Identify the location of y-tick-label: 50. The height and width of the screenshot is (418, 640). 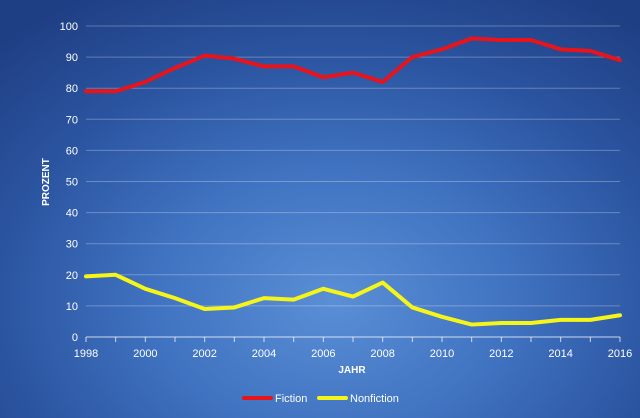
(72, 183).